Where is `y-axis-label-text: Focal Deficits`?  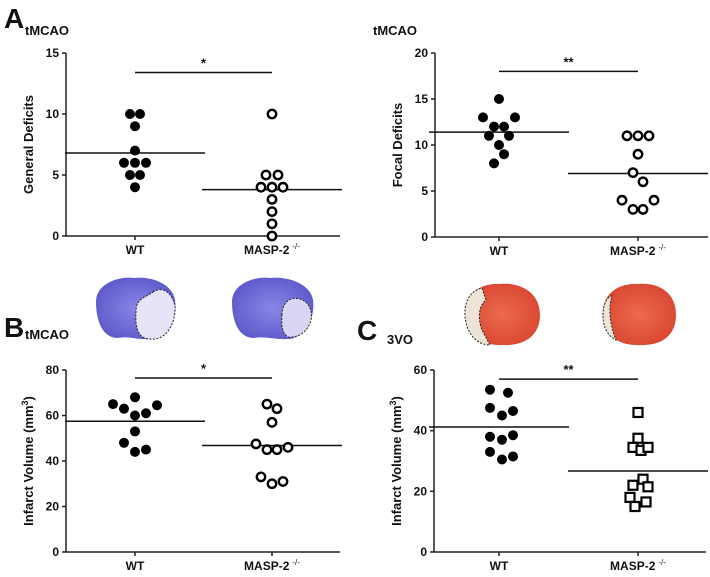
y-axis-label-text: Focal Deficits is located at coordinates (397, 145).